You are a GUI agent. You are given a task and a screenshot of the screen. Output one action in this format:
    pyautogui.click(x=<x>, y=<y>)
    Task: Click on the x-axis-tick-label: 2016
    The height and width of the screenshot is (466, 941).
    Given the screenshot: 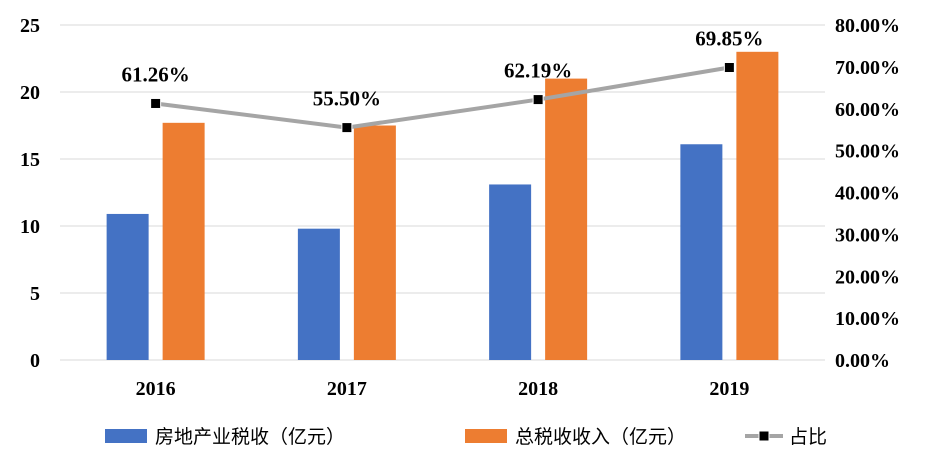 What is the action you would take?
    pyautogui.click(x=156, y=389)
    